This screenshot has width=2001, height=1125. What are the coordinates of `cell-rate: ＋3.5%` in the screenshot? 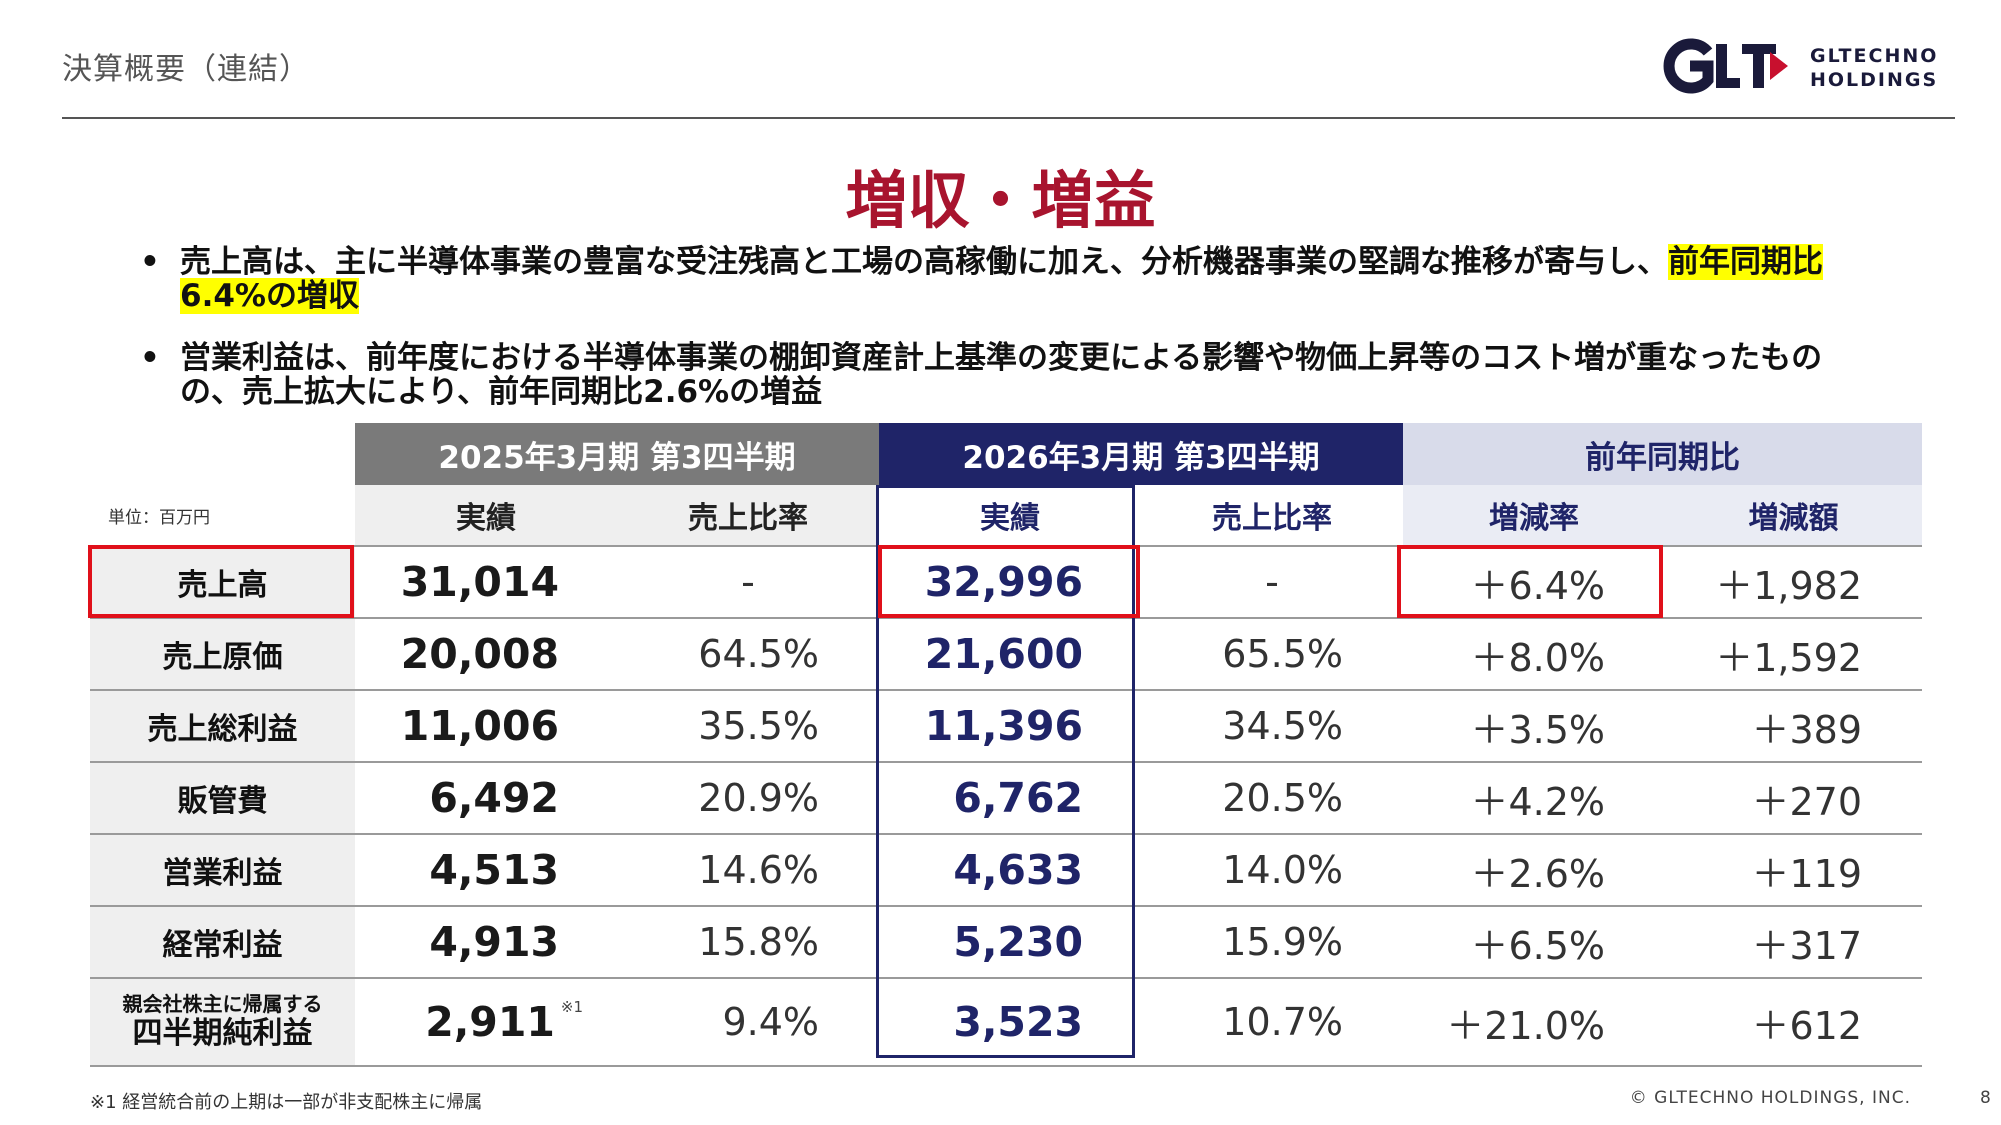 It's located at (1534, 726).